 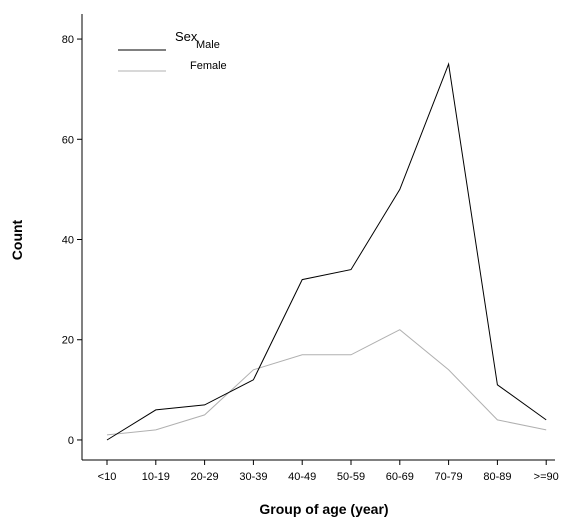 What do you see at coordinates (71, 441) in the screenshot?
I see `y-tick-label: 0` at bounding box center [71, 441].